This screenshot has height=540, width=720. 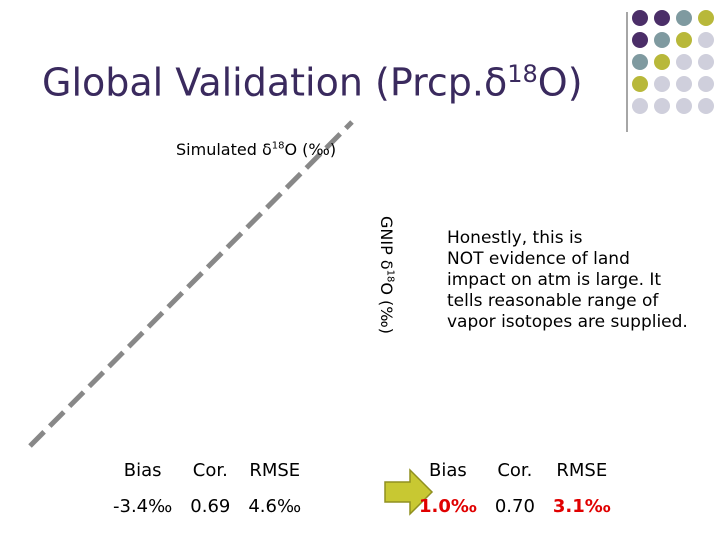 What do you see at coordinates (522, 74) in the screenshot?
I see `title-sup: 18` at bounding box center [522, 74].